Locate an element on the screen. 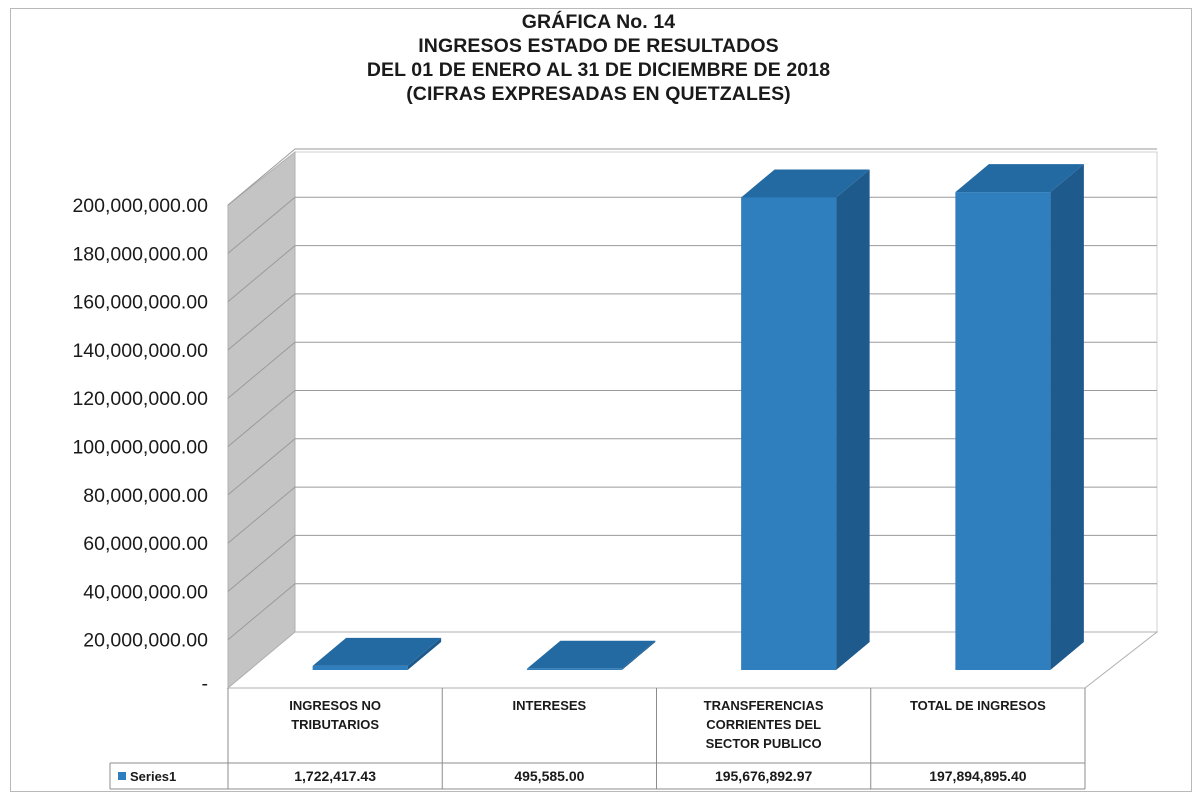 This screenshot has width=1197, height=797. category-label: TRIBUTARIOS is located at coordinates (335, 724).